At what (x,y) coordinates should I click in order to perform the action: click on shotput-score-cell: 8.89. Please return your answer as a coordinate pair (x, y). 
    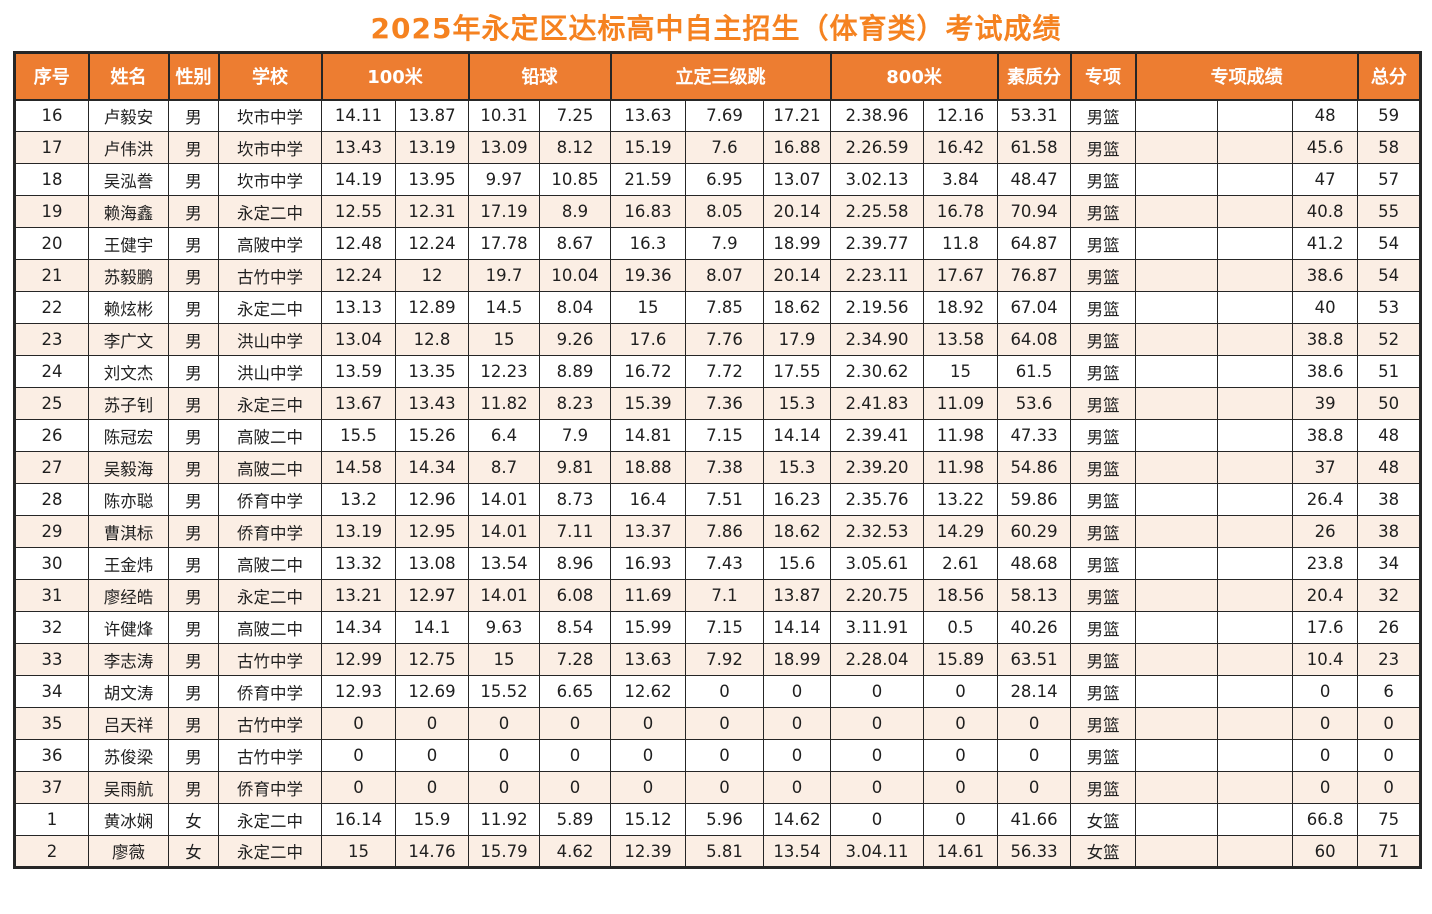
    Looking at the image, I should click on (575, 371).